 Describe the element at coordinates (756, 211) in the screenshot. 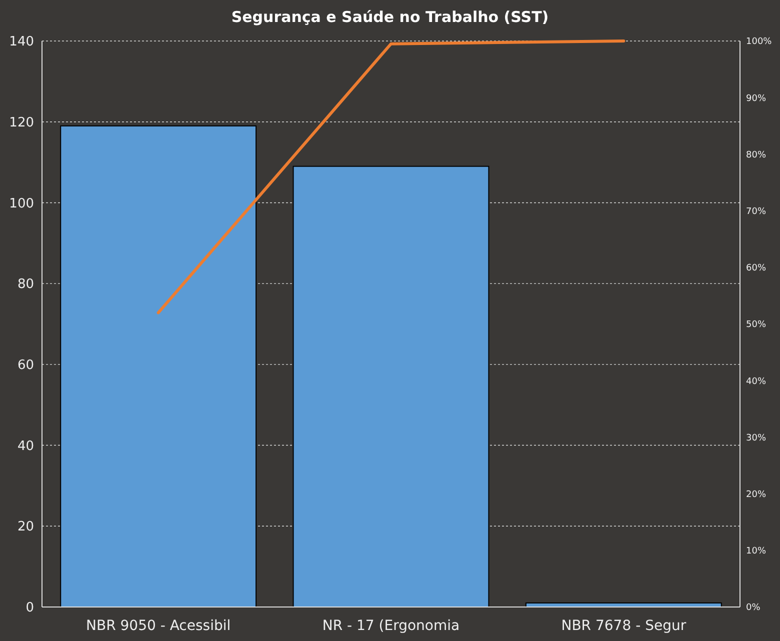

I see `y2-tick-label: 70%` at that location.